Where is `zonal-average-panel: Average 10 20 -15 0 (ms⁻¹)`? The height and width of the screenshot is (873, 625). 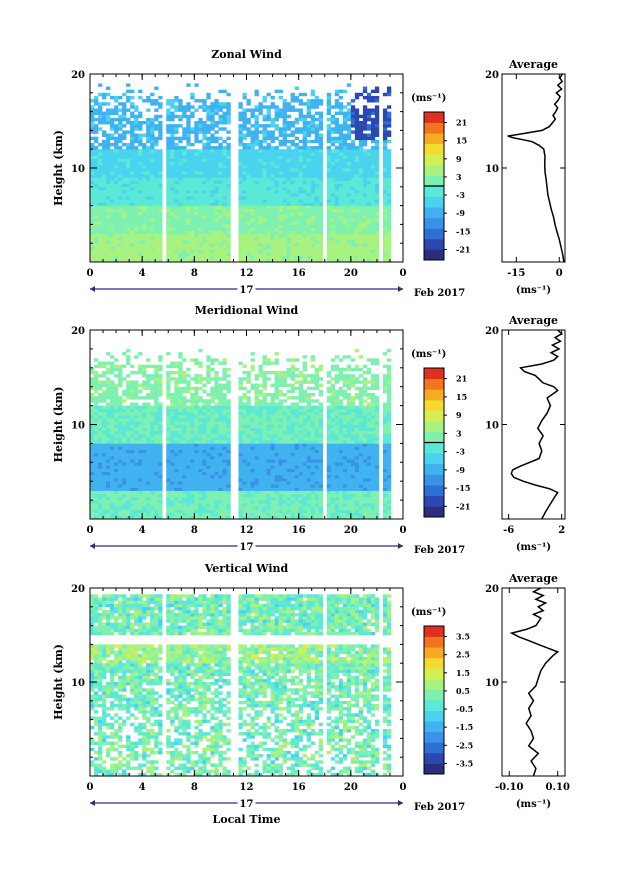 zonal-average-panel: Average 10 20 -15 0 (ms⁻¹) is located at coordinates (525, 177).